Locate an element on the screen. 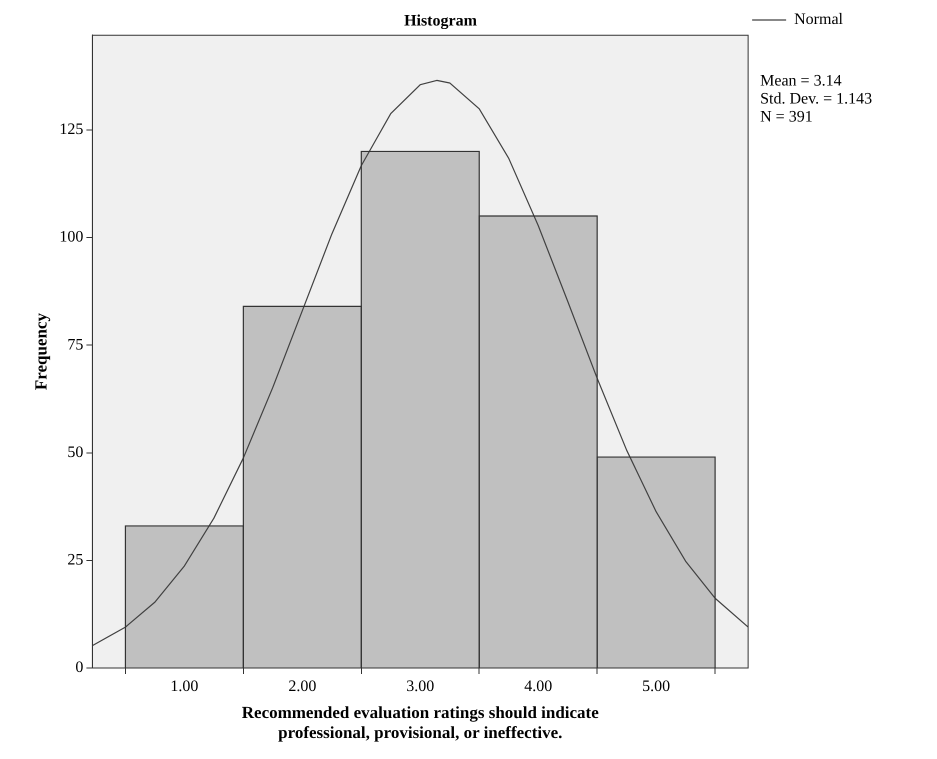  x-axis-title: Recommended evaluation ratings should indicate professional, provisional, or ineffective. is located at coordinates (421, 722).